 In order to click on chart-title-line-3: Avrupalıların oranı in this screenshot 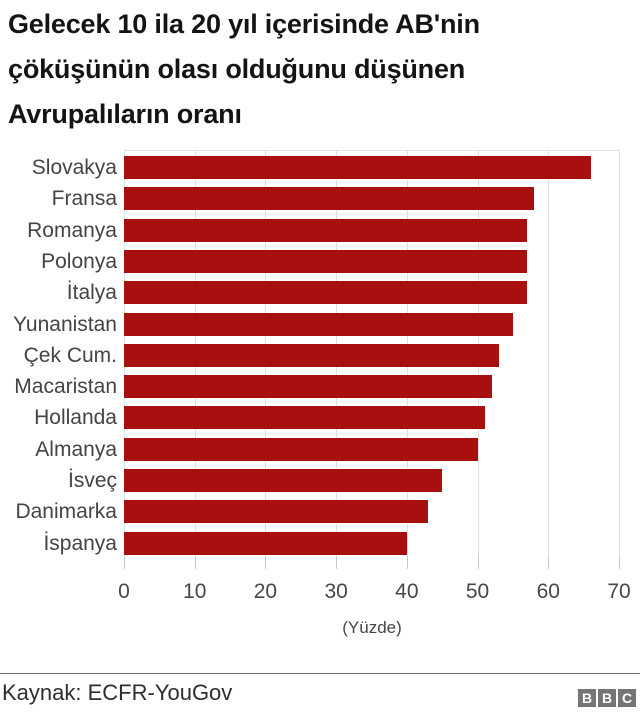, I will do `click(125, 114)`.